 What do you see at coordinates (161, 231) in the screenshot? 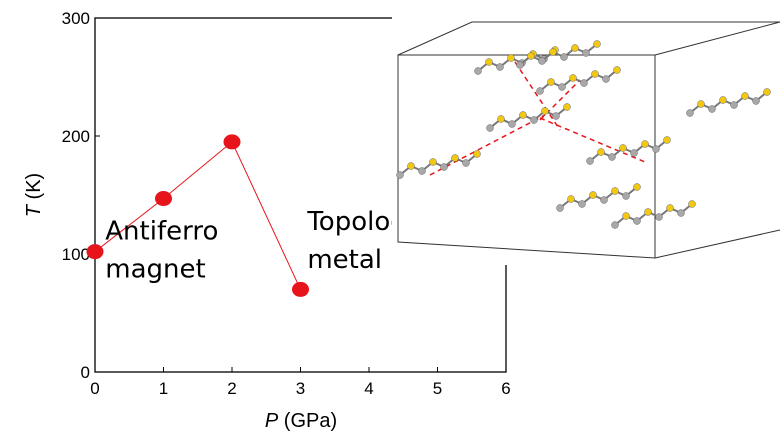
I see `annotation: Antiferro` at bounding box center [161, 231].